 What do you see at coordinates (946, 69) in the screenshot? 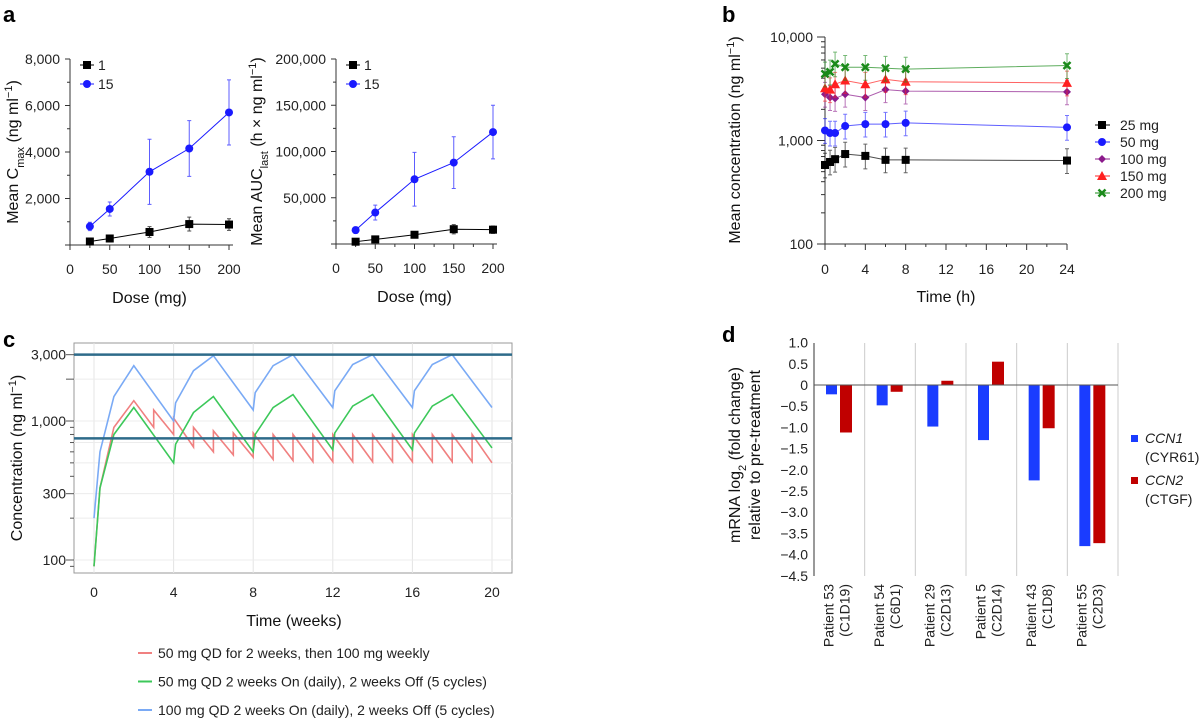
I see `series-200 mg` at bounding box center [946, 69].